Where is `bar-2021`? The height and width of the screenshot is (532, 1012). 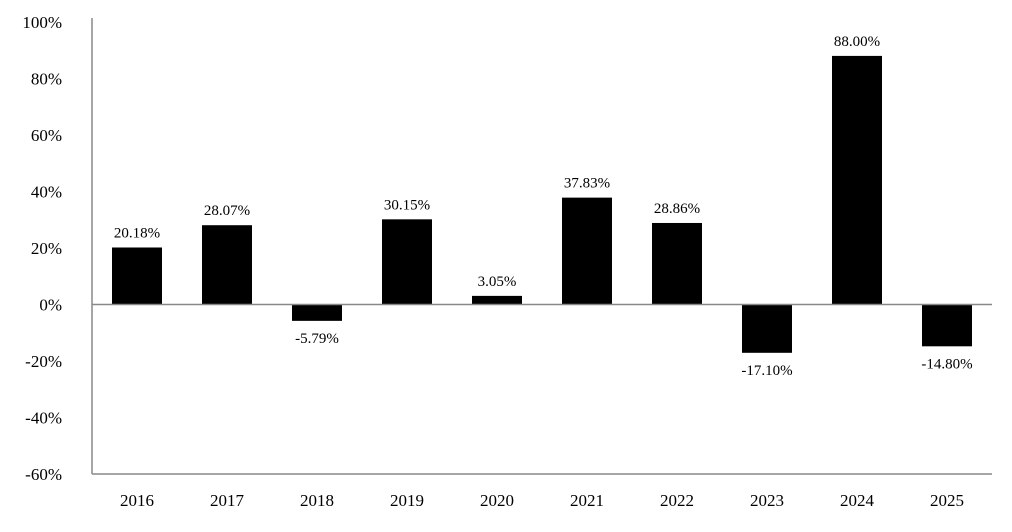 bar-2021 is located at coordinates (587, 251).